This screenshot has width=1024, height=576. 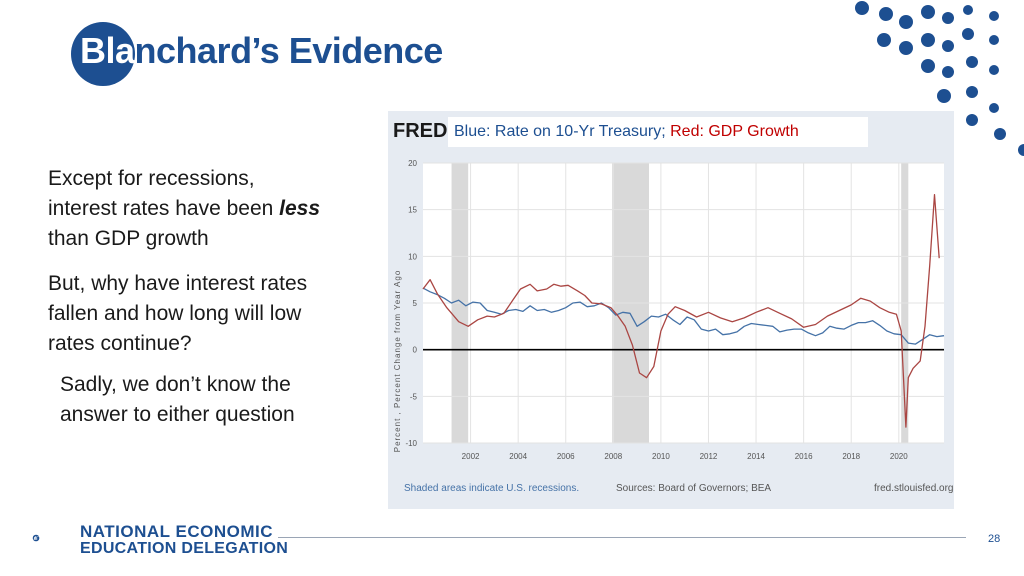 I want to click on title-circle, so click(x=103, y=54).